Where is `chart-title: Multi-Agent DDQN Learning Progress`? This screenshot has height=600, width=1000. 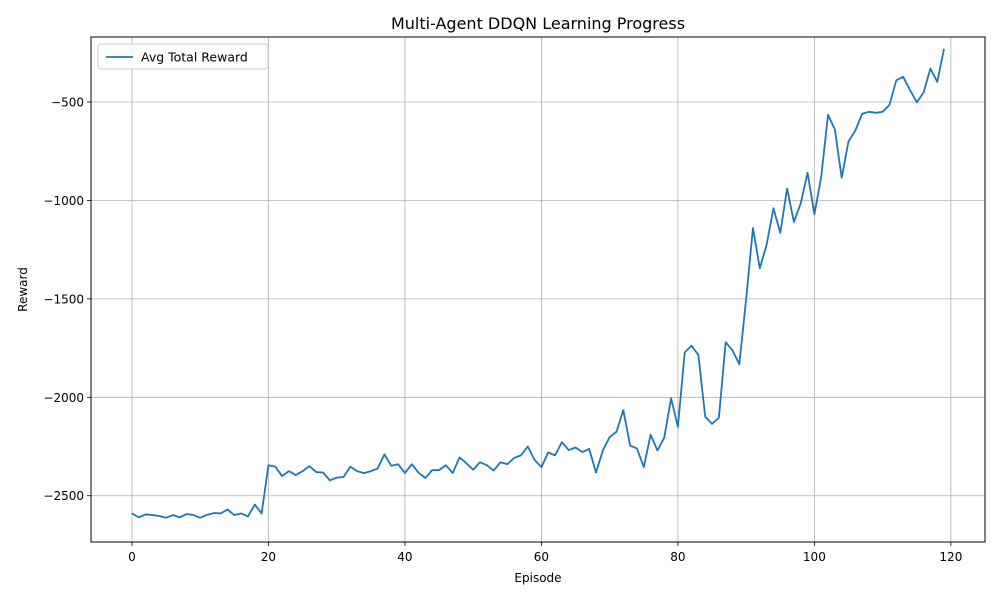
chart-title: Multi-Agent DDQN Learning Progress is located at coordinates (538, 23).